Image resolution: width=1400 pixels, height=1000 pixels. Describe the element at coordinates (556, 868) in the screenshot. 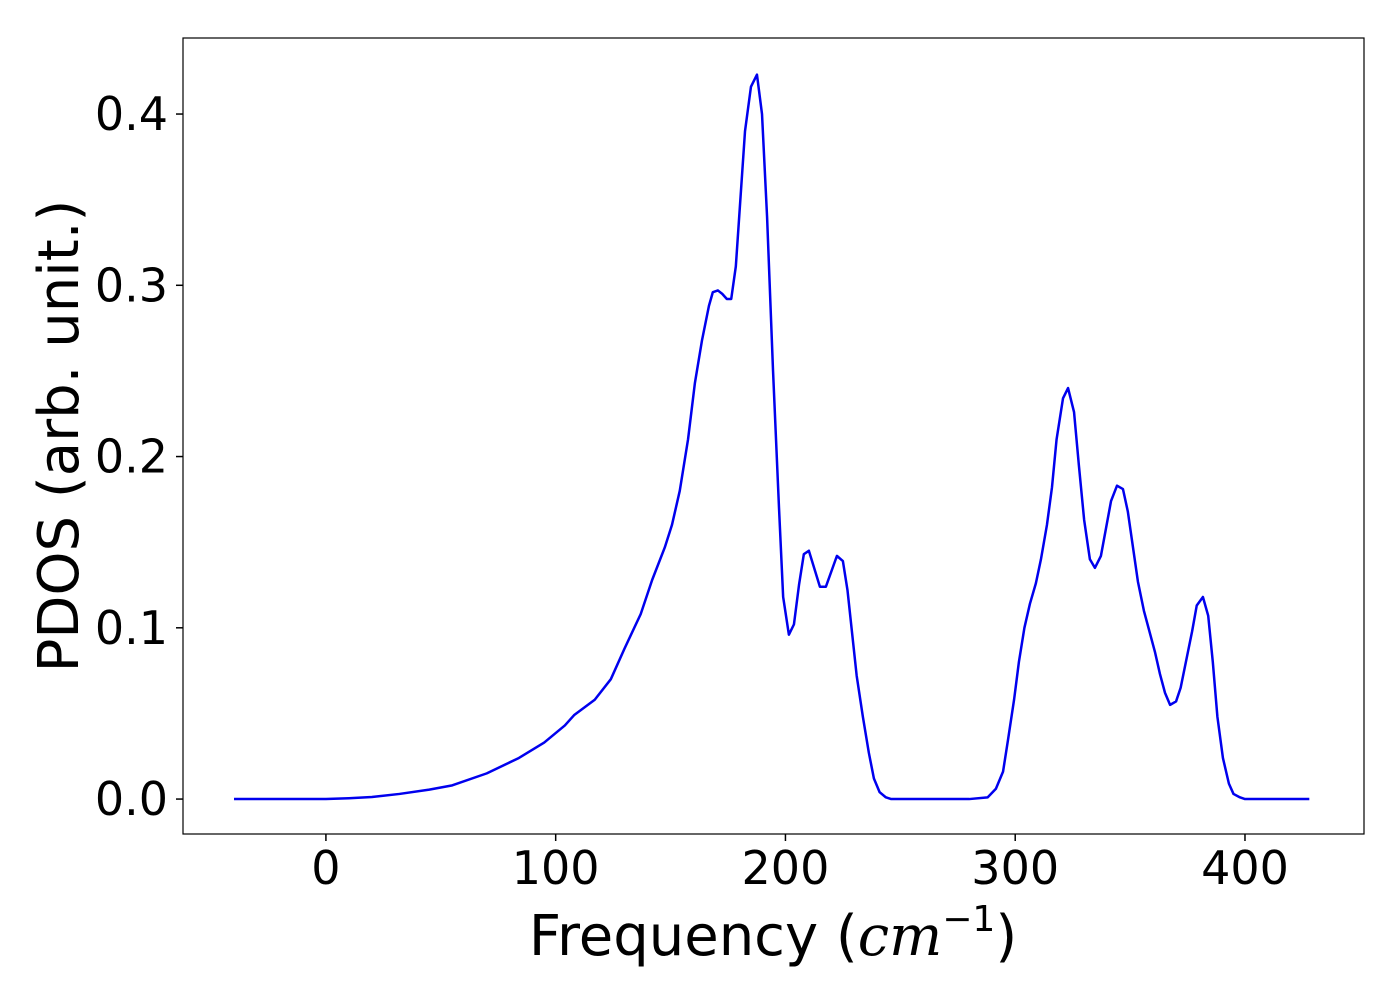

I see `x-tick-label: 100` at that location.